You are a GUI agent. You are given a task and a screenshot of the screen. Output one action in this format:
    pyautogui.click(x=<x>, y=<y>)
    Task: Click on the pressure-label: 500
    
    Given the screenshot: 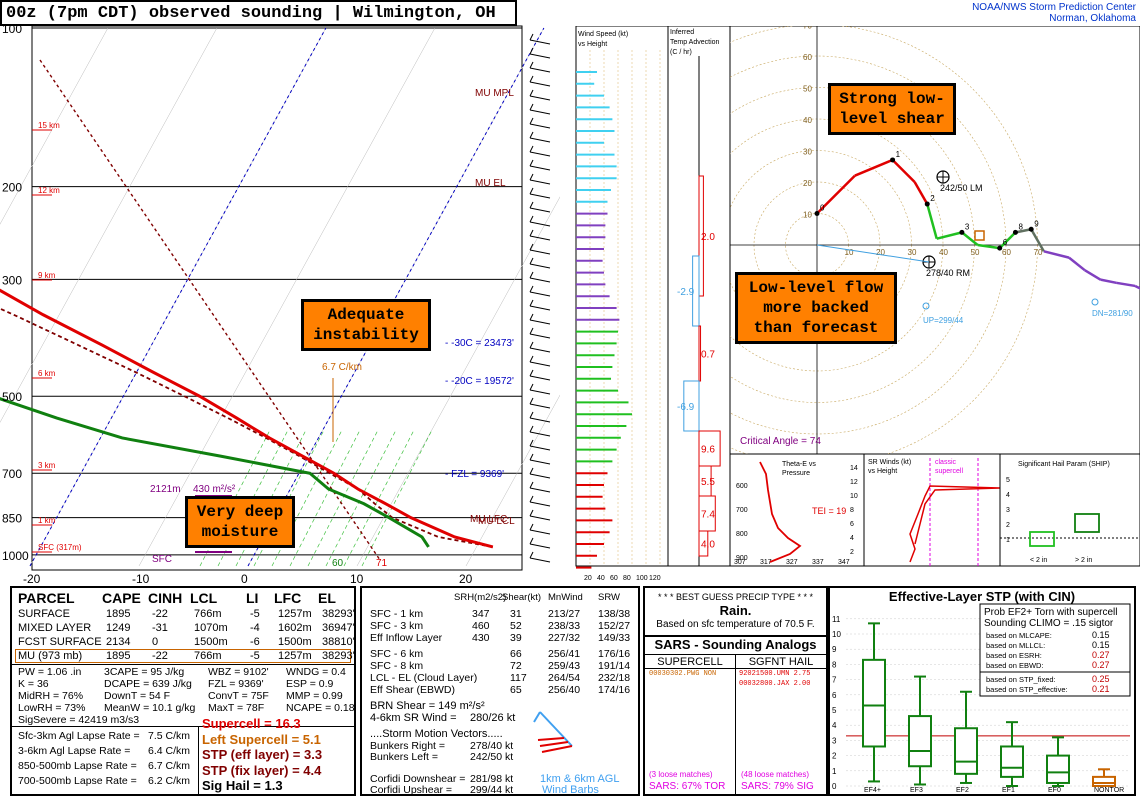 What is the action you would take?
    pyautogui.click(x=12, y=397)
    